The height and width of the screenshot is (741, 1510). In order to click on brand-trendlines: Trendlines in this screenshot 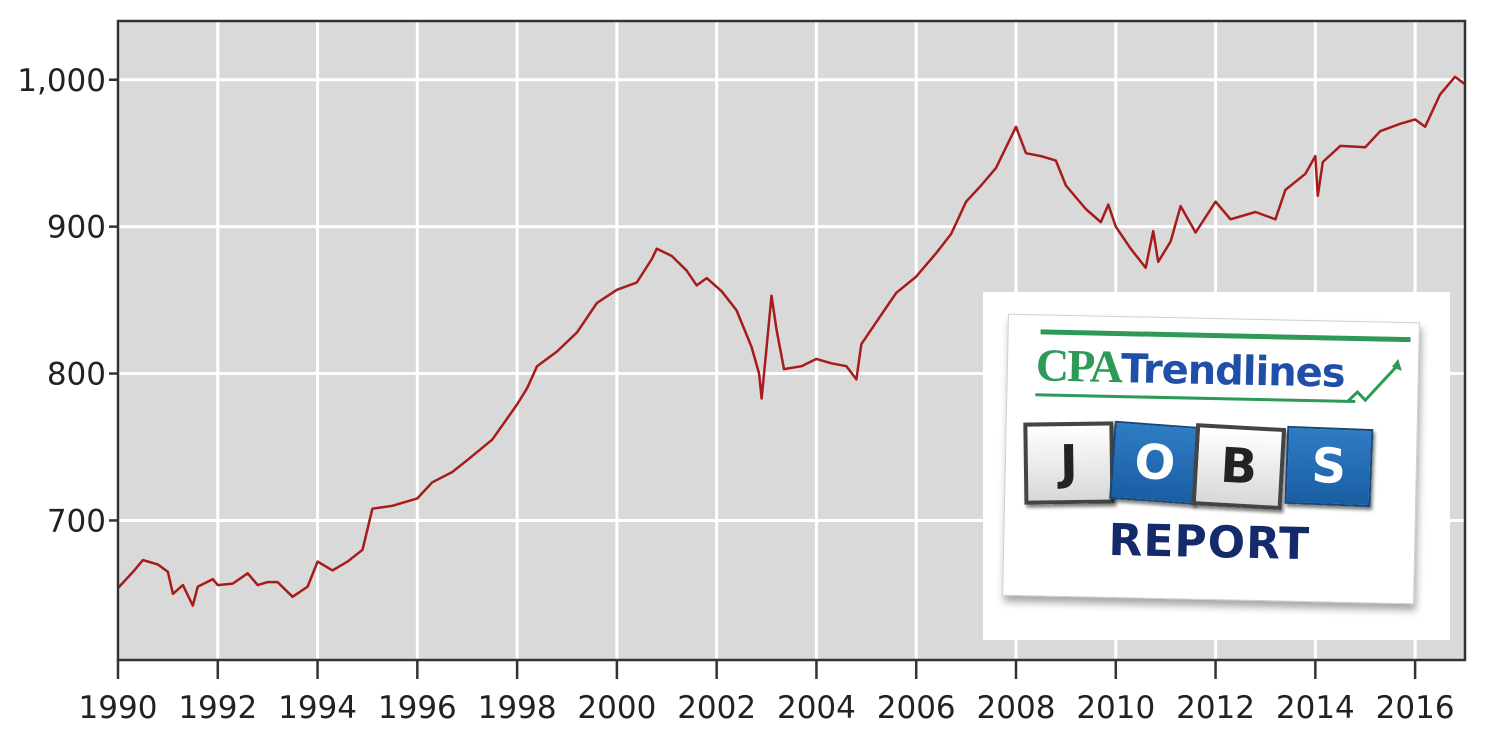, I will do `click(1233, 371)`.